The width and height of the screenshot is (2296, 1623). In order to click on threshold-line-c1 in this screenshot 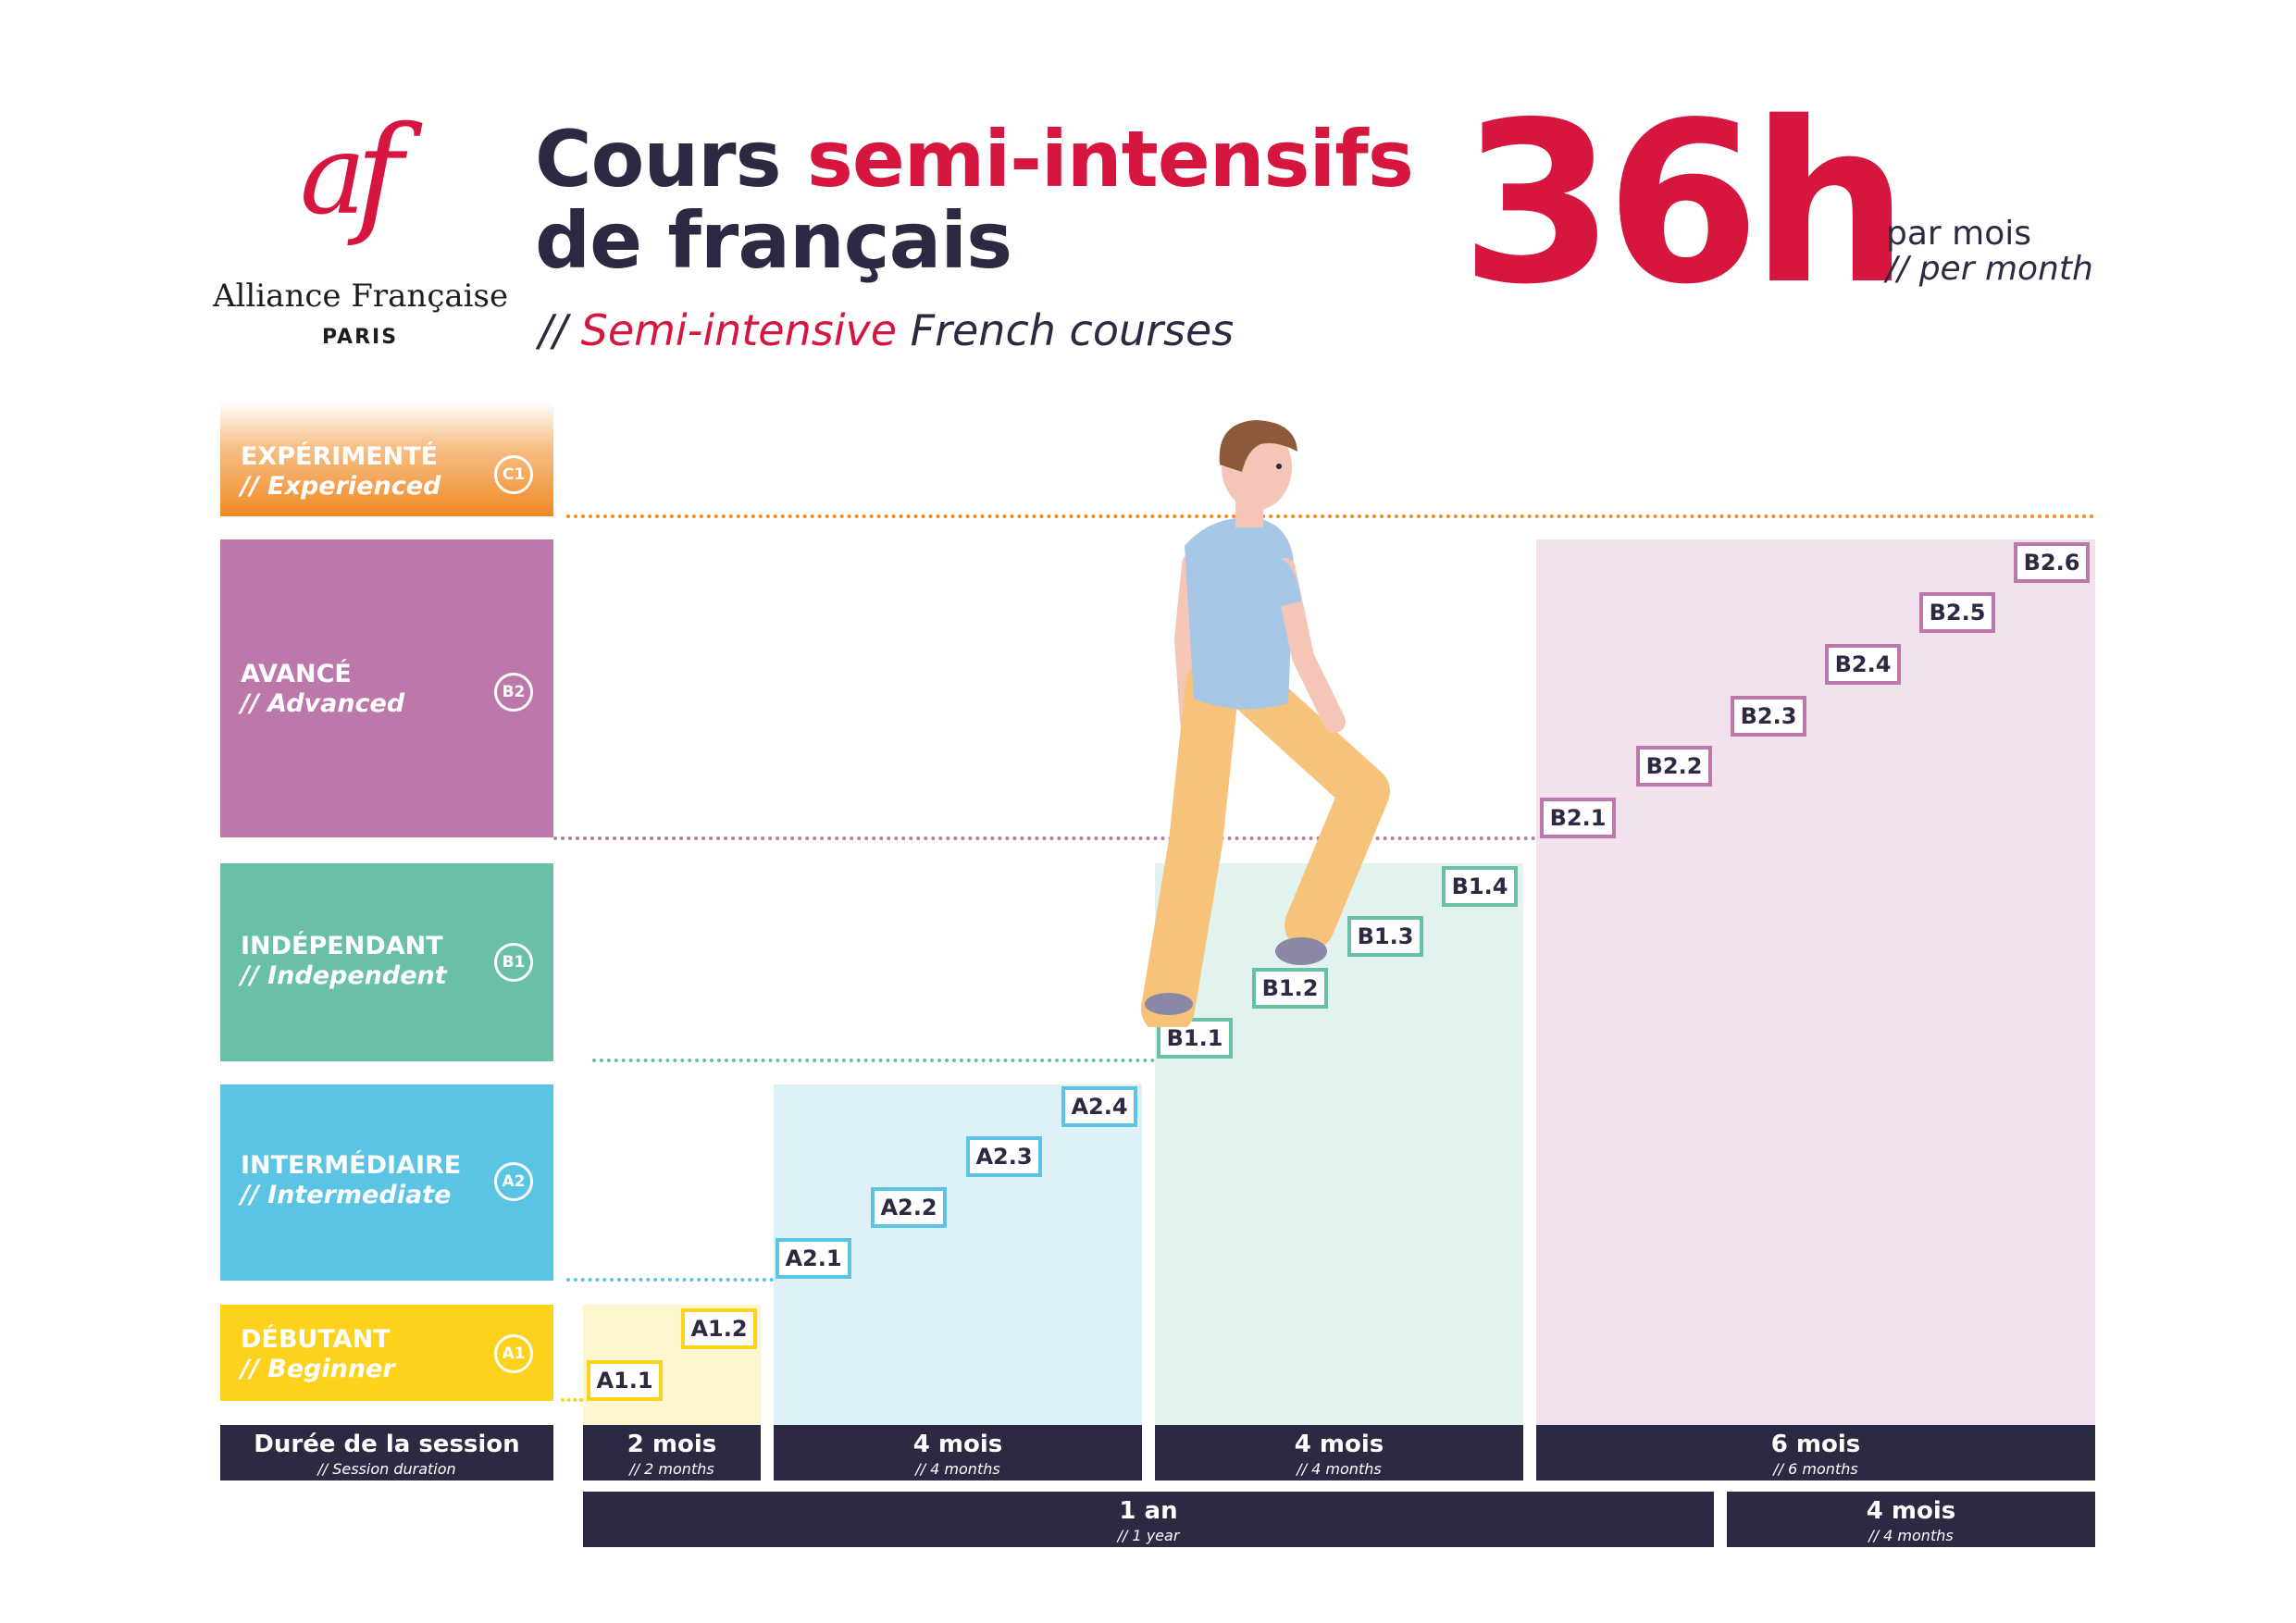, I will do `click(1331, 516)`.